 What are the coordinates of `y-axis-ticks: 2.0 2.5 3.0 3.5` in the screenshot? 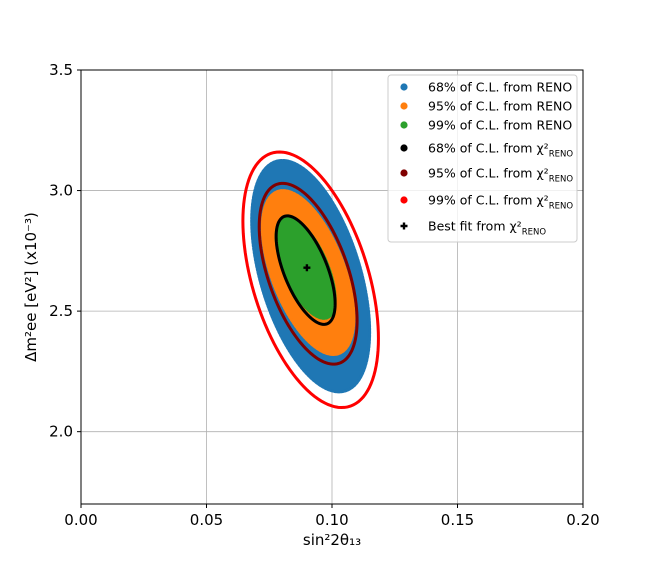 It's located at (65, 251).